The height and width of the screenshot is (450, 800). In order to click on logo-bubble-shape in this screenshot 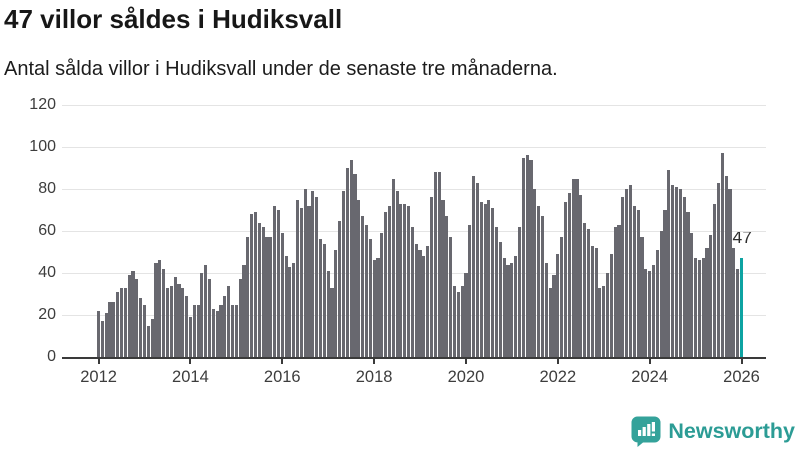, I will do `click(646, 431)`.